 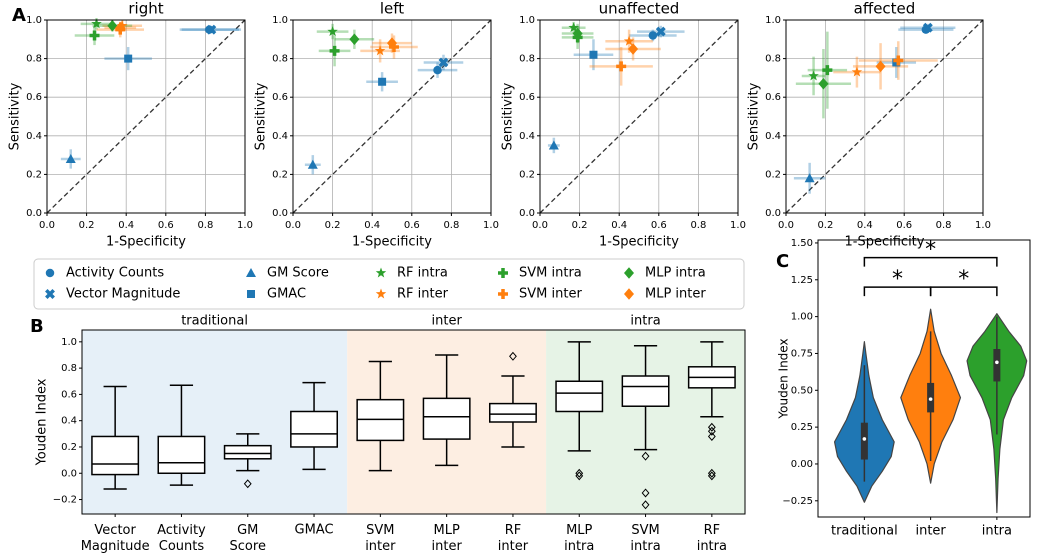 I want to click on x-tick-label: RF intra, so click(x=712, y=538).